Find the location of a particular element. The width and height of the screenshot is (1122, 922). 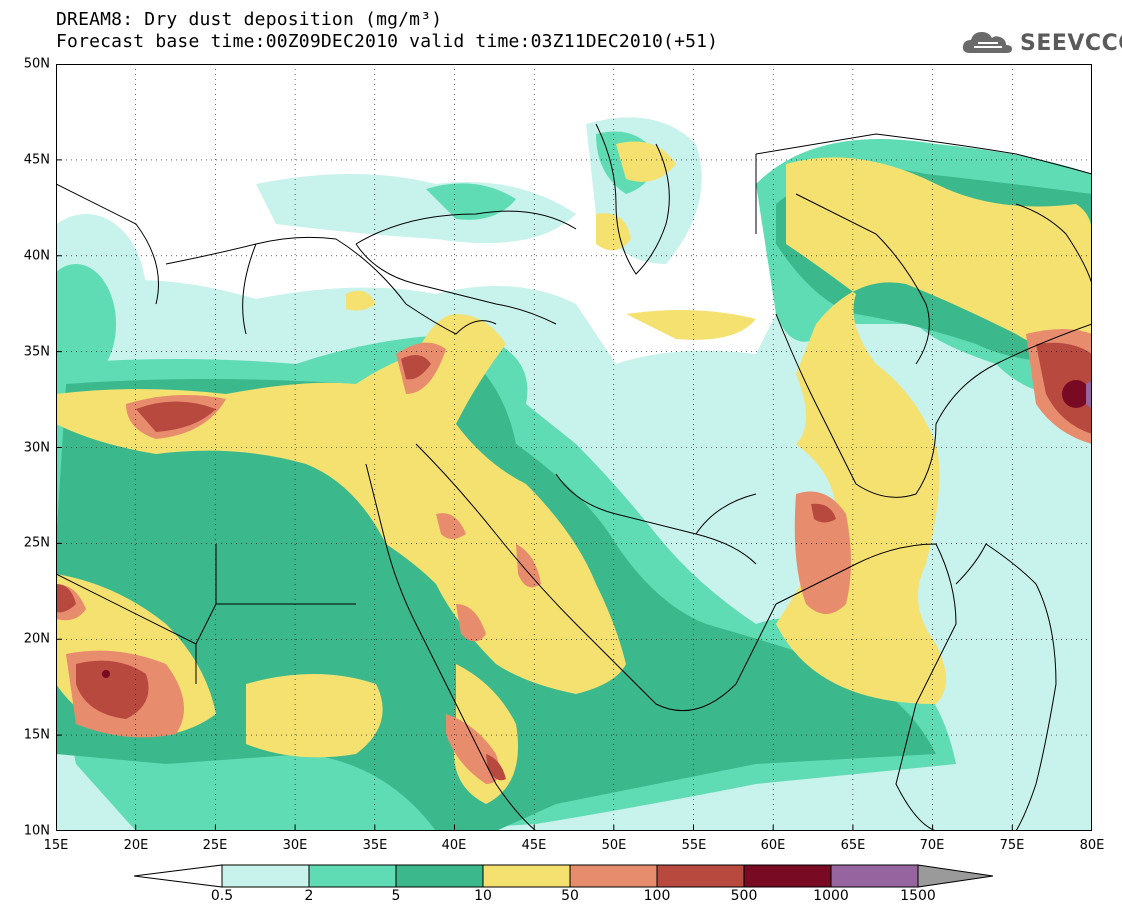

x-tick-label: 75E is located at coordinates (1012, 845).